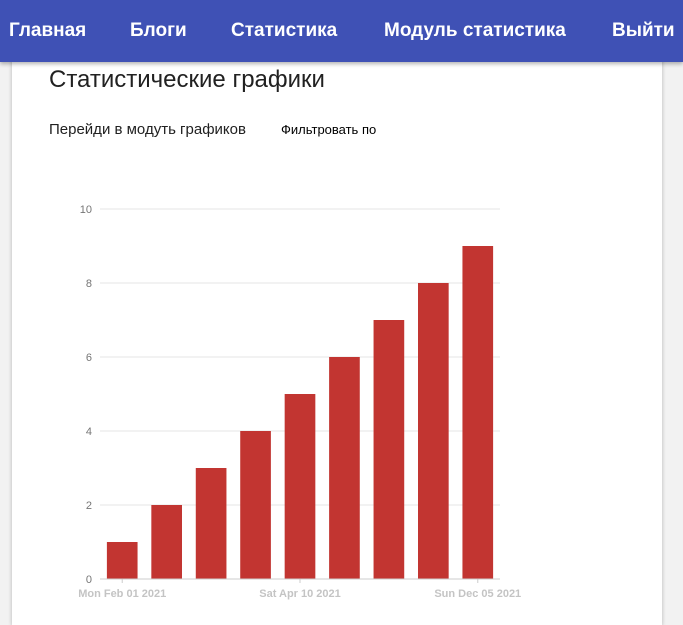 This screenshot has width=683, height=625. What do you see at coordinates (300, 594) in the screenshot?
I see `x-tick-label: Sat Apr 10 2021` at bounding box center [300, 594].